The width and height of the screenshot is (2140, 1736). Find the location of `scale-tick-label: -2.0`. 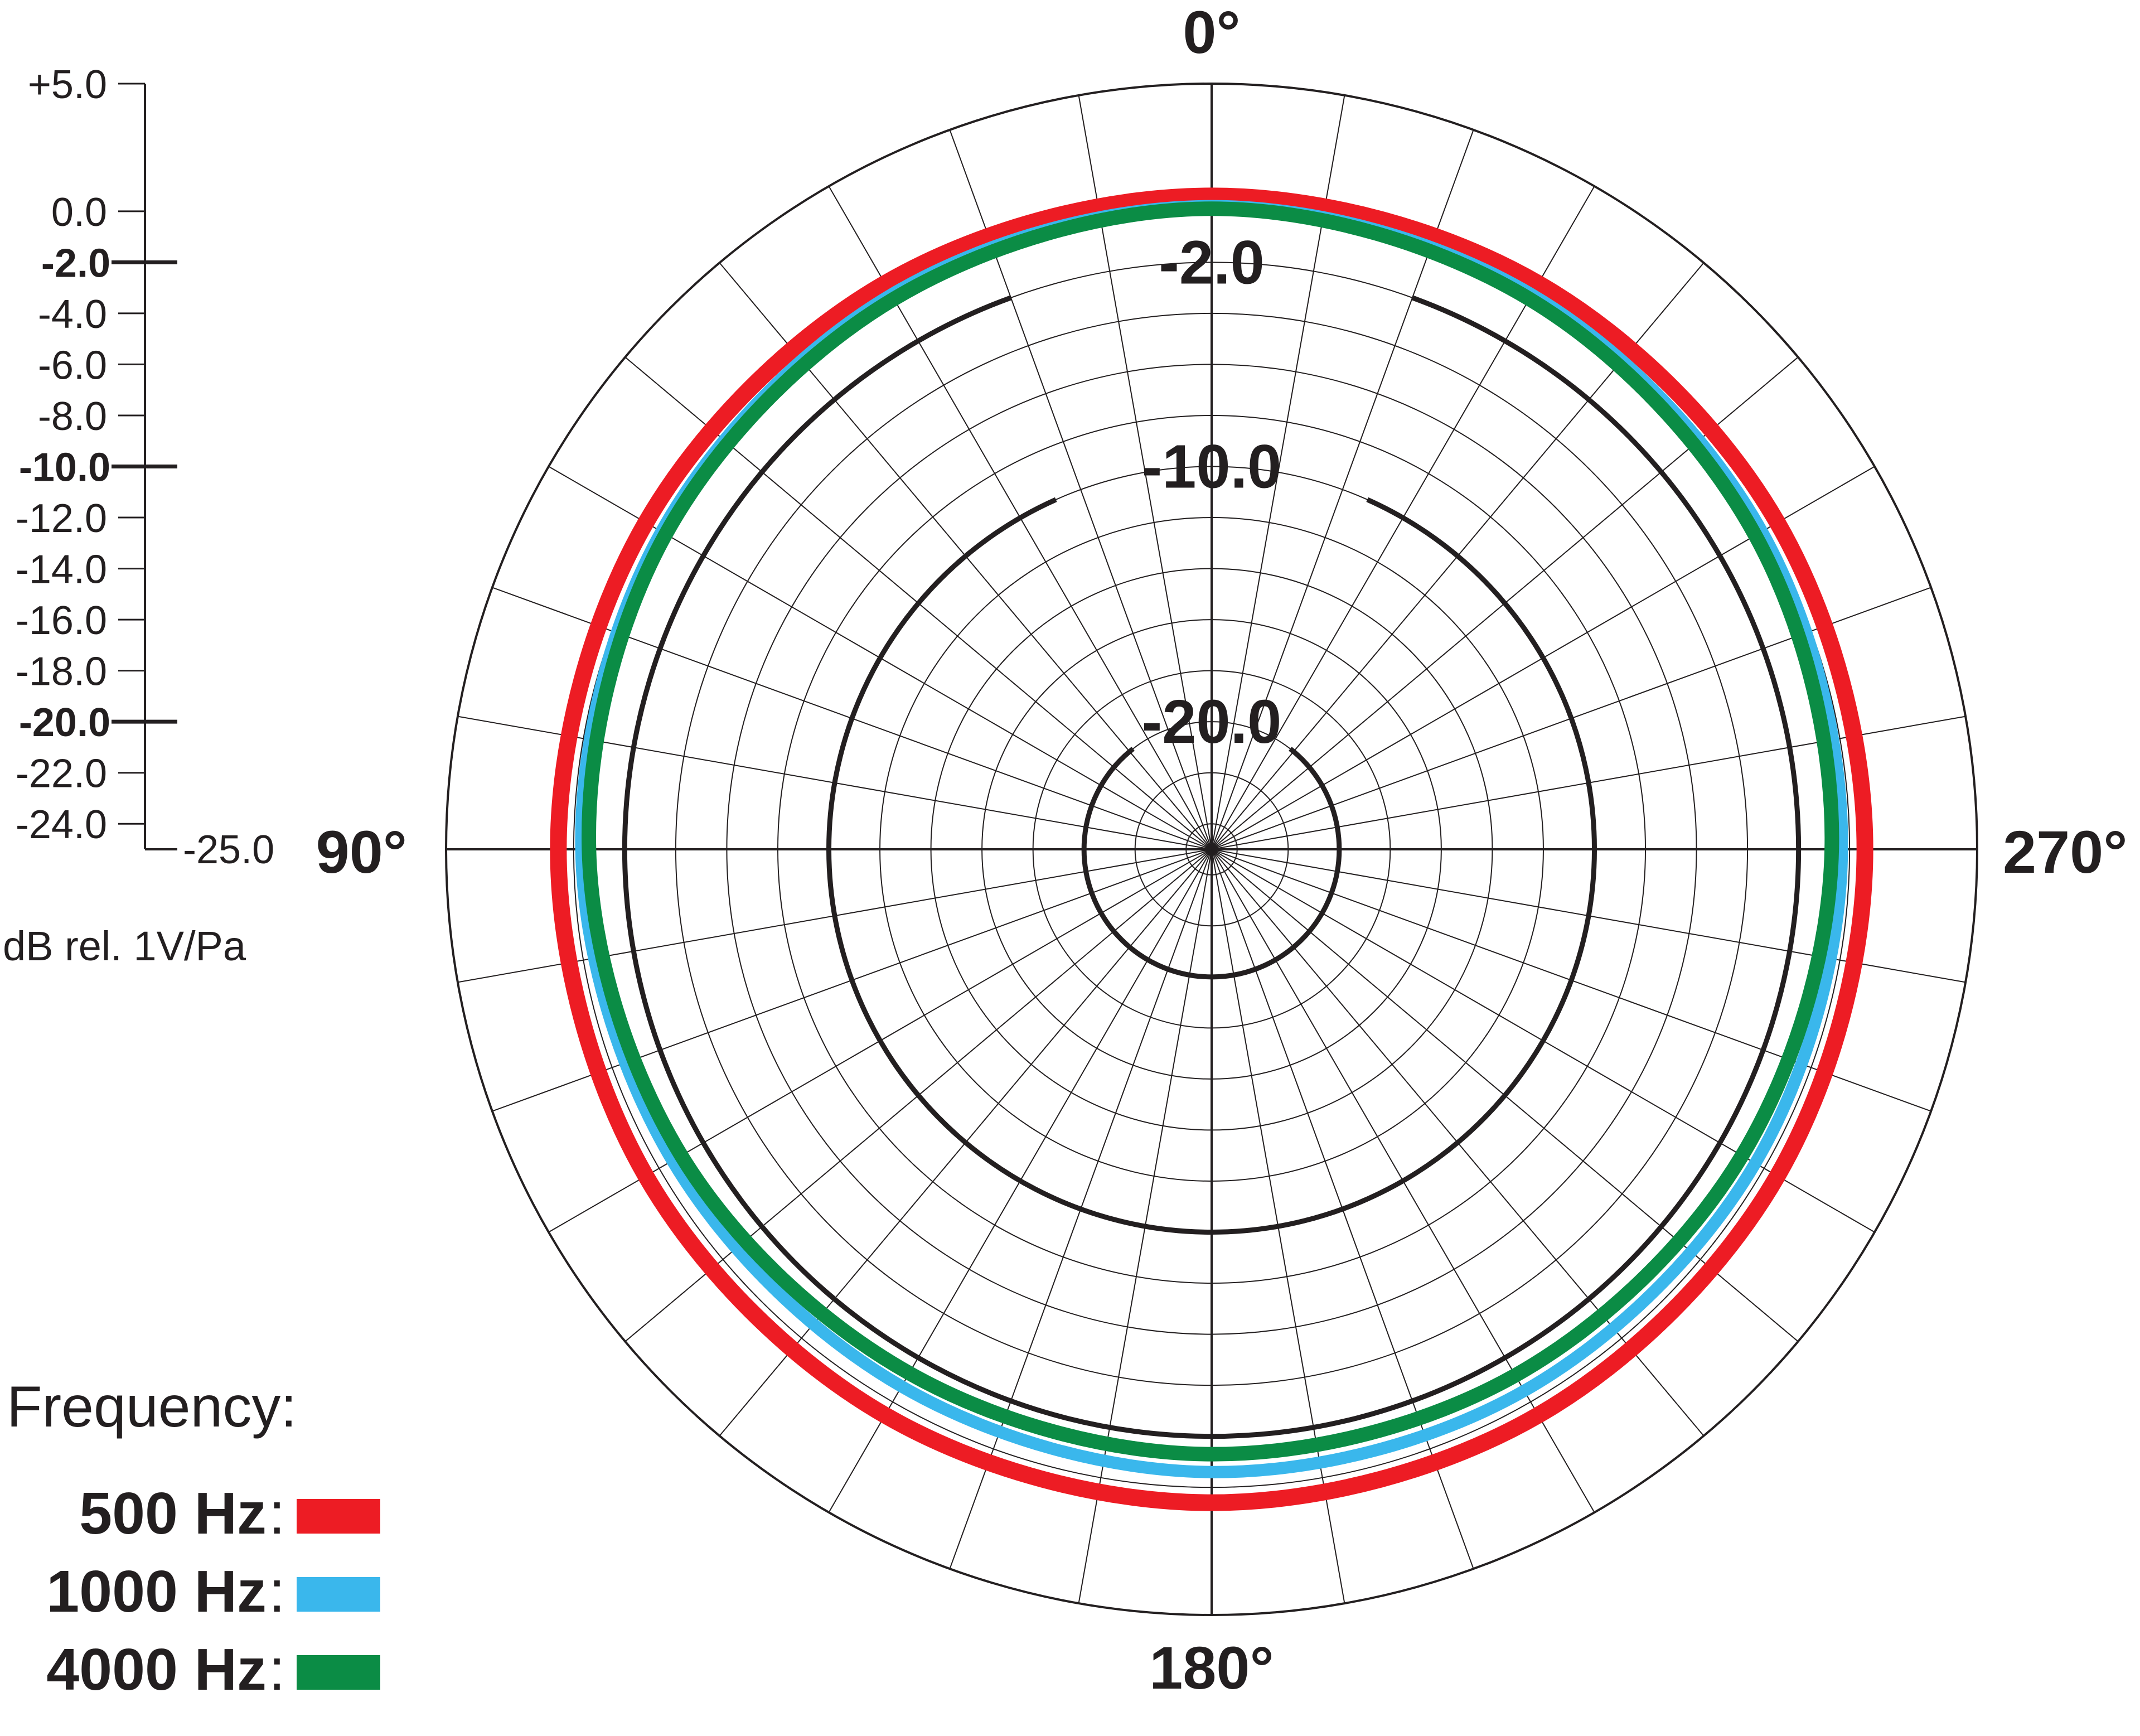

scale-tick-label: -2.0 is located at coordinates (75, 264).